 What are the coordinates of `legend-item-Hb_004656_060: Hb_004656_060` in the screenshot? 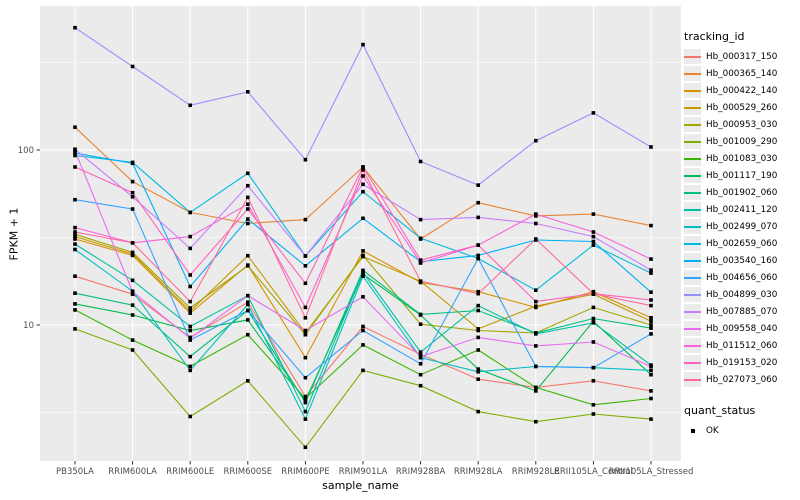 It's located at (742, 277).